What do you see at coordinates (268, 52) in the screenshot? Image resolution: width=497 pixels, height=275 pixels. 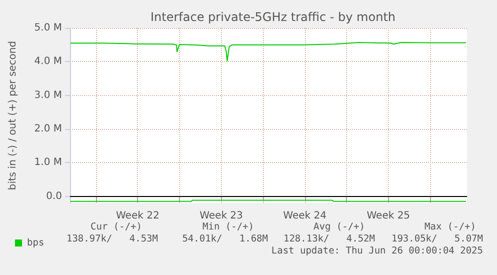 I see `line-series` at bounding box center [268, 52].